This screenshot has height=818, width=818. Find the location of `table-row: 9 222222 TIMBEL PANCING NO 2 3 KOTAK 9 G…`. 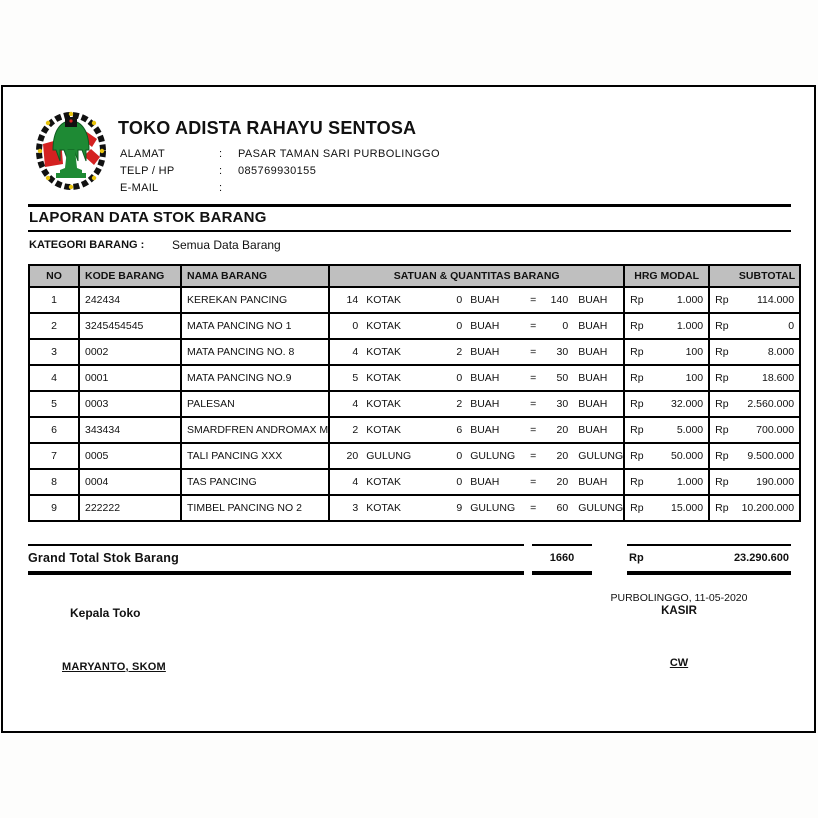

table-row: 9 222222 TIMBEL PANCING NO 2 3 KOTAK 9 G… is located at coordinates (415, 508).